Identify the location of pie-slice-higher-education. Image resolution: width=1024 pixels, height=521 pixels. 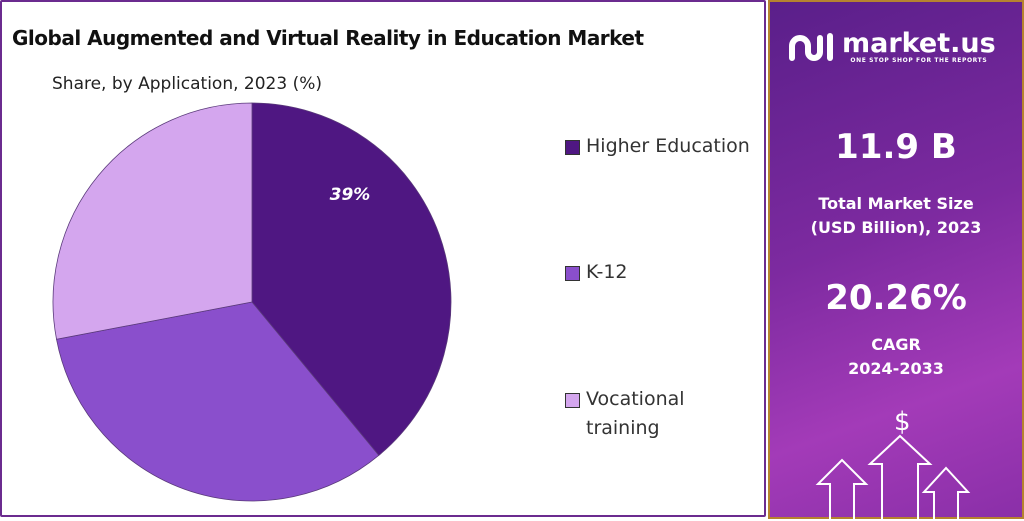
(351, 279).